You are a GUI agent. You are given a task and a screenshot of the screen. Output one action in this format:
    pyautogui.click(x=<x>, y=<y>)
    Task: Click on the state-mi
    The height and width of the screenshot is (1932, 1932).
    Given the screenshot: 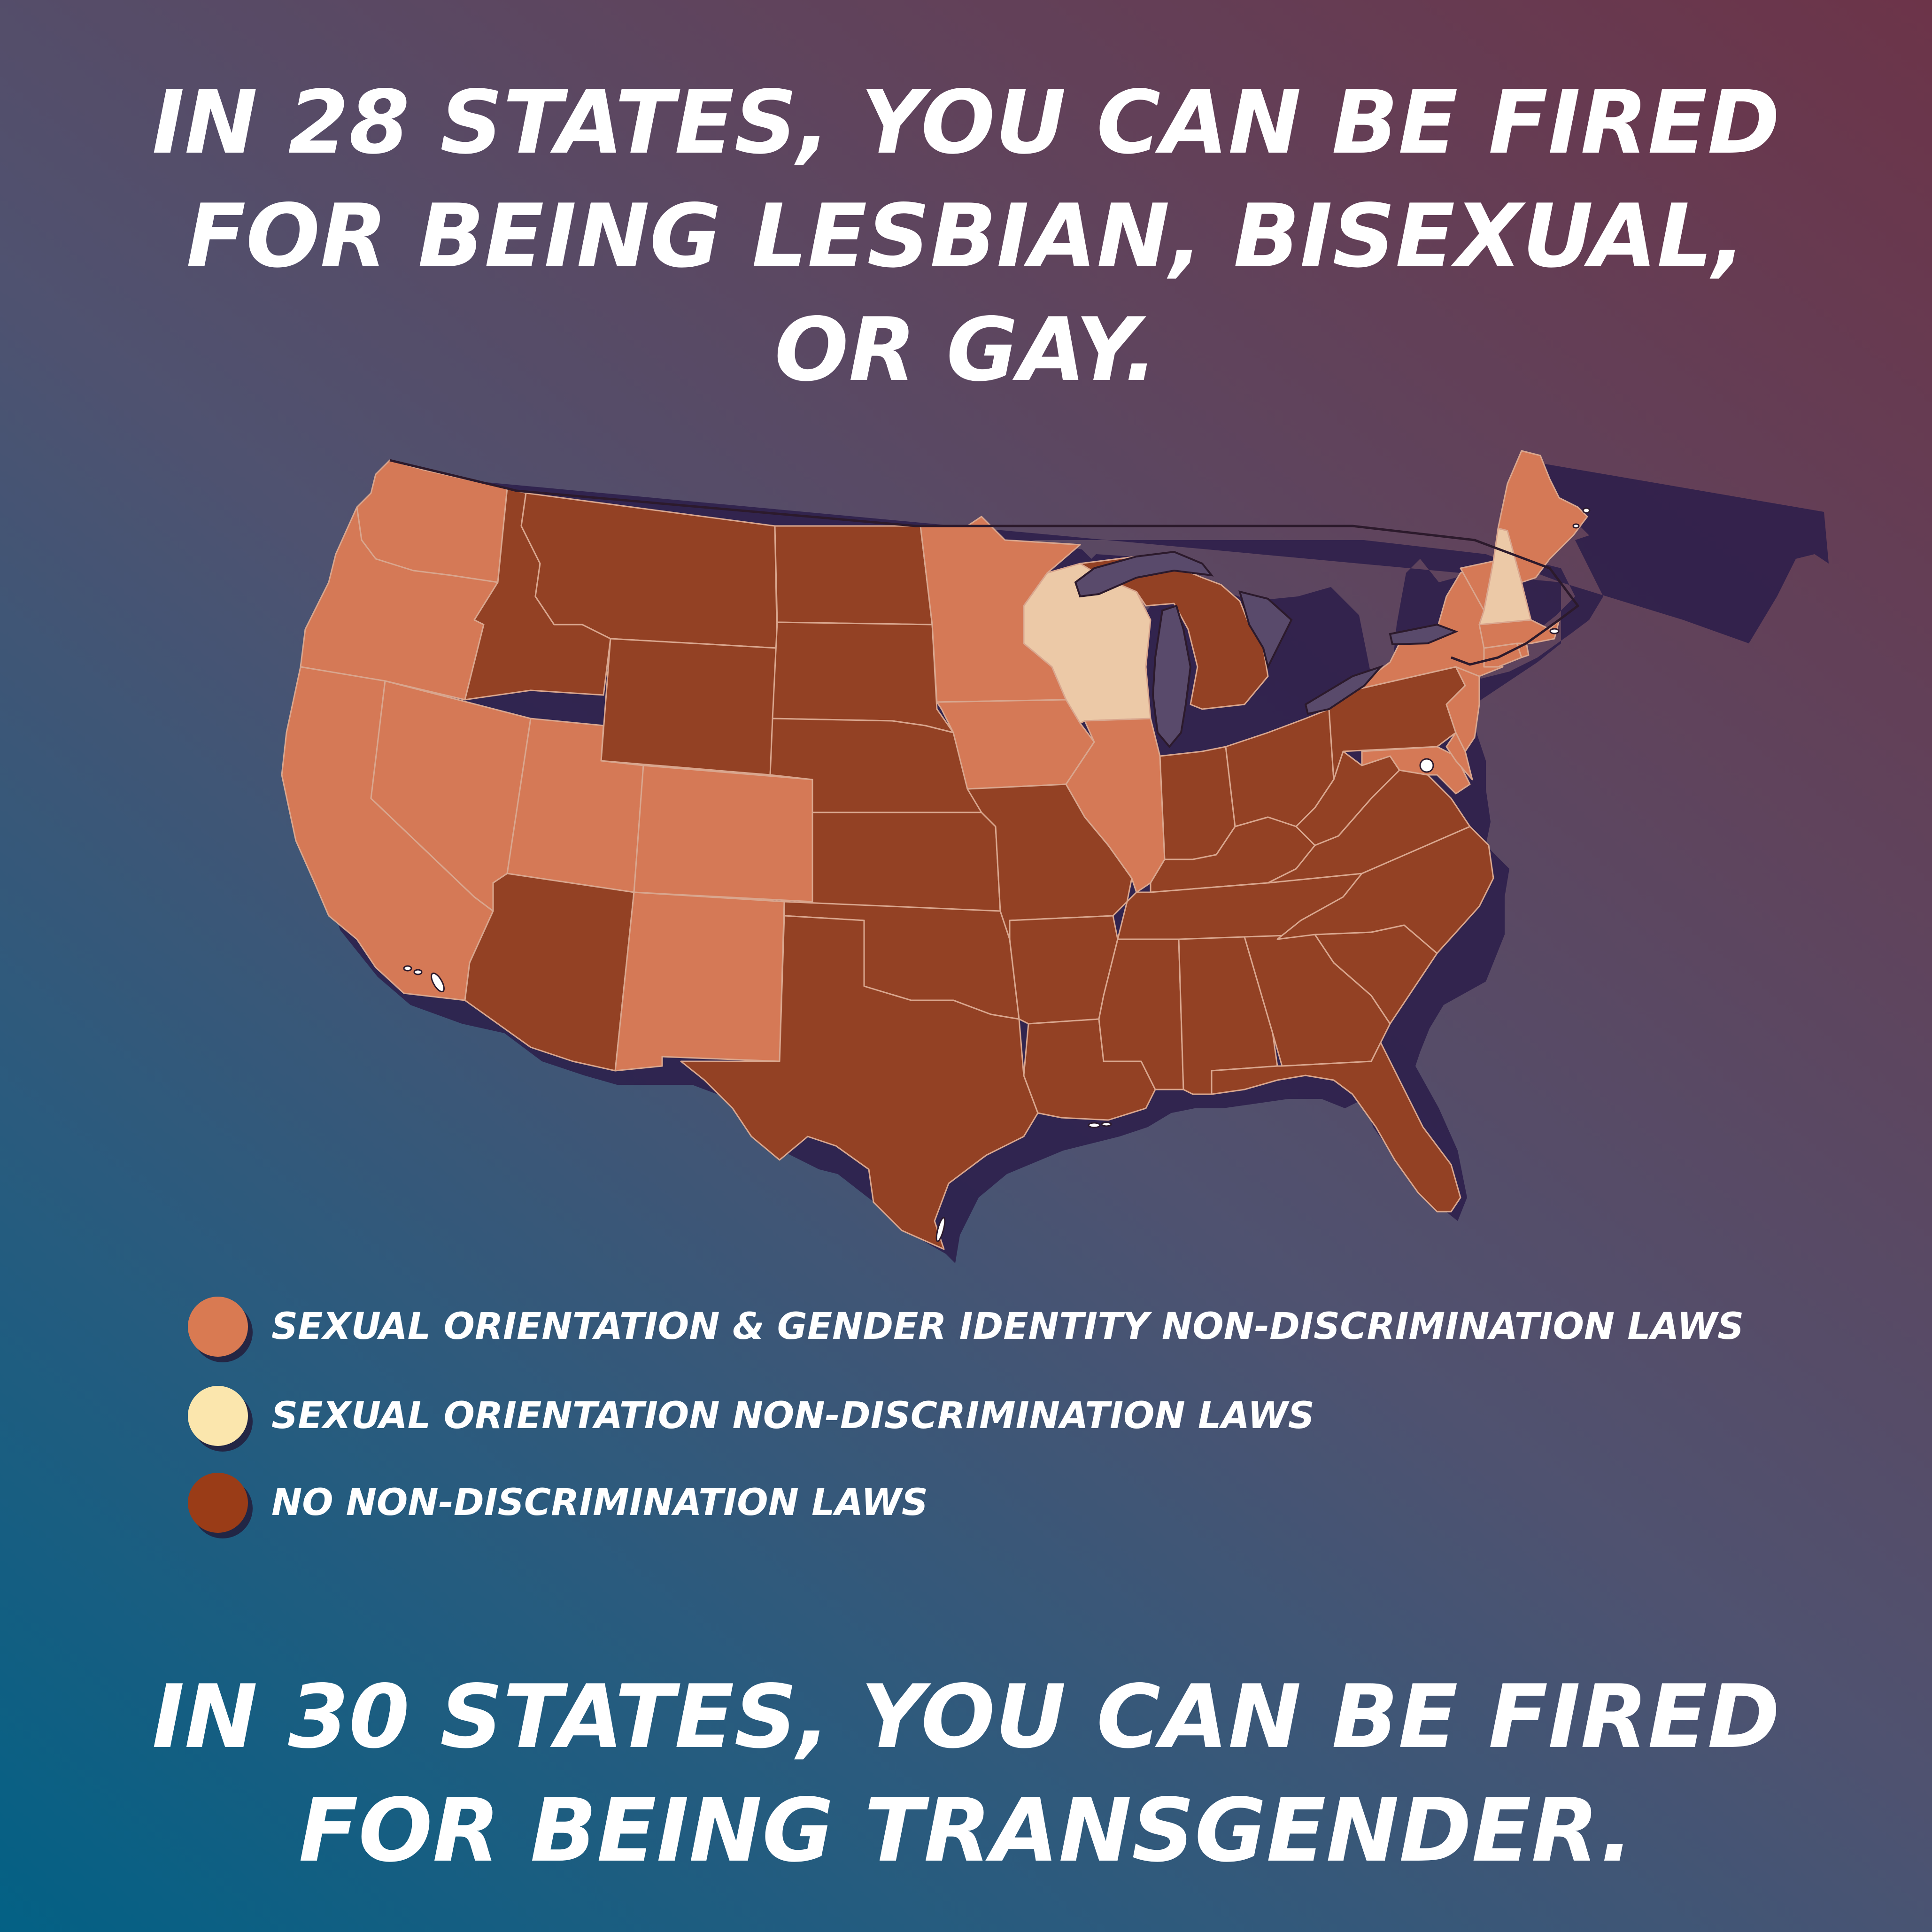 What is the action you would take?
    pyautogui.click(x=1174, y=633)
    